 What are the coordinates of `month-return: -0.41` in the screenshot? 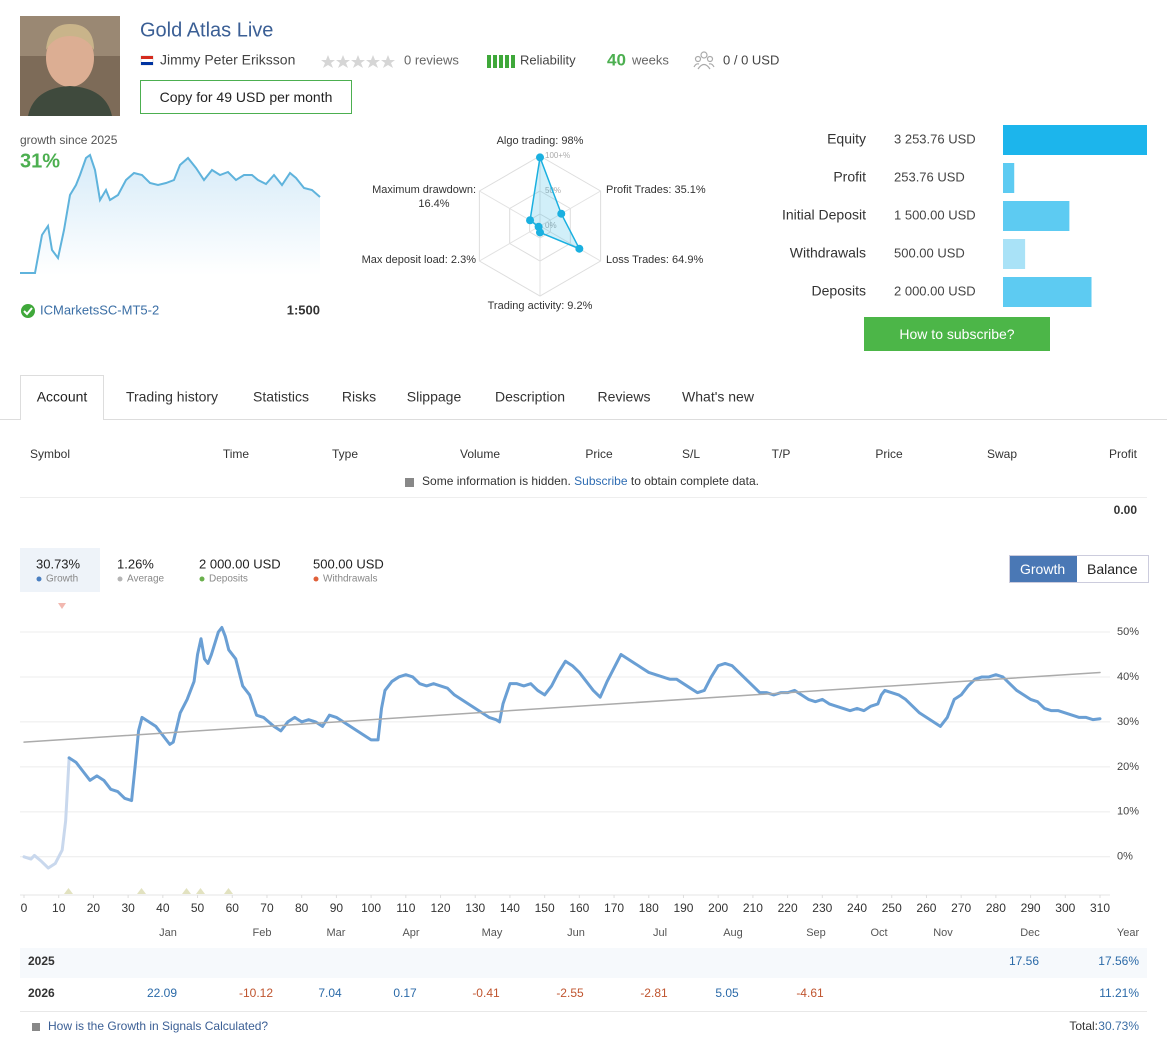 It's located at (486, 993).